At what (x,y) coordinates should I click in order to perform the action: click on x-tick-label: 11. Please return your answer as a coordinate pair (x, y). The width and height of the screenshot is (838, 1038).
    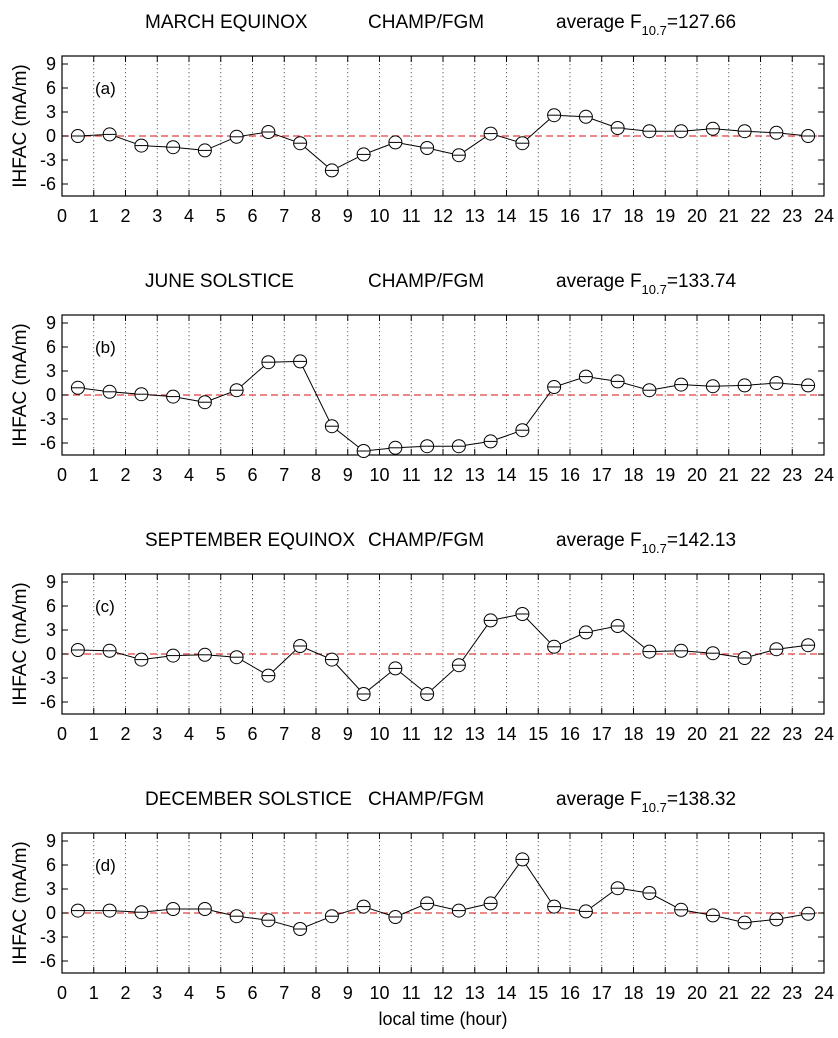
    Looking at the image, I should click on (411, 993).